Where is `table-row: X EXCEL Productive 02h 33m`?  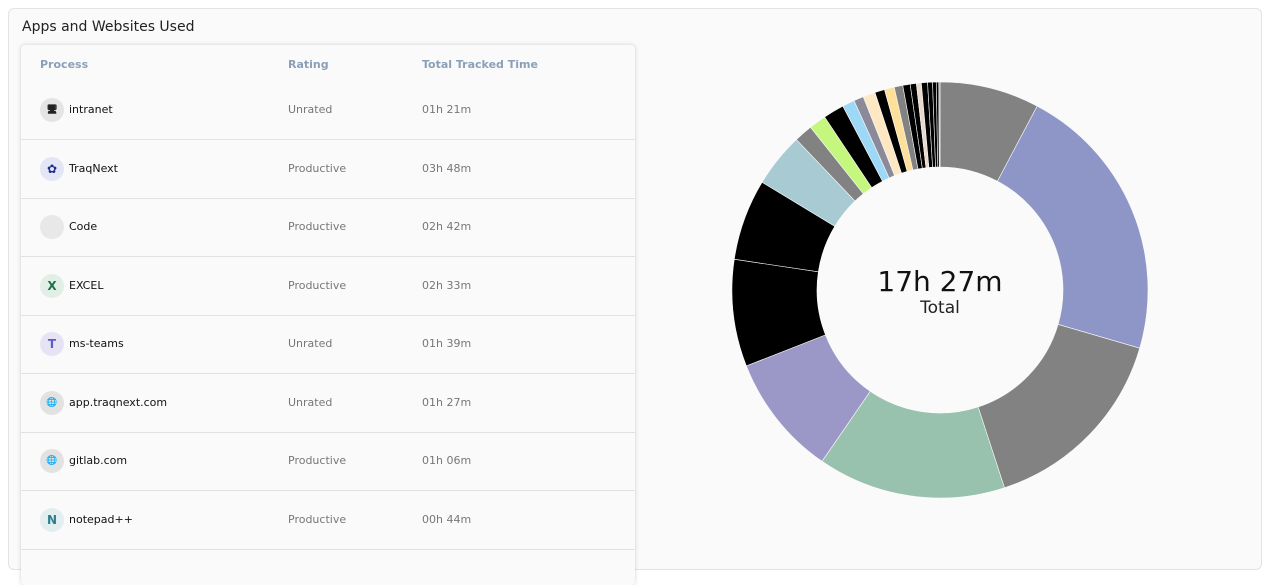
table-row: X EXCEL Productive 02h 33m is located at coordinates (328, 286).